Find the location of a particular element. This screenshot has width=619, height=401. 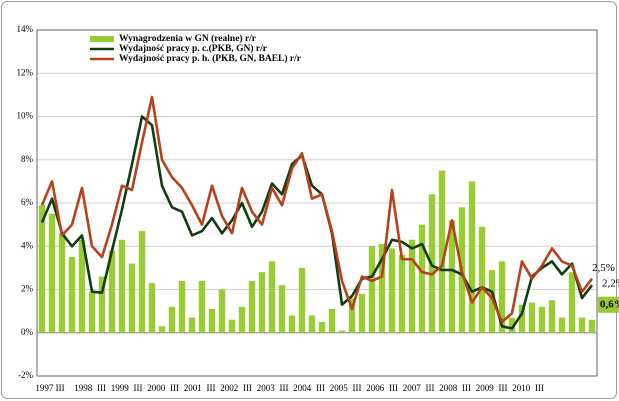

value-label-box is located at coordinates (608, 304).